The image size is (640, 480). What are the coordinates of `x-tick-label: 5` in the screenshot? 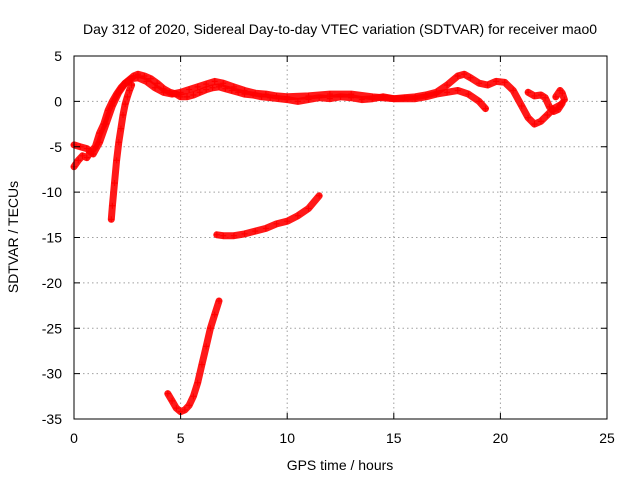 It's located at (181, 438).